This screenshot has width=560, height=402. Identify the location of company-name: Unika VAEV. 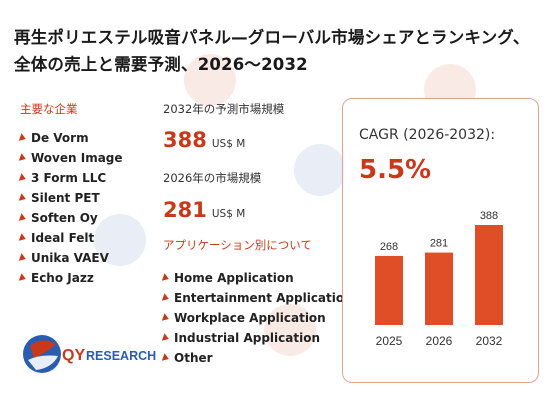
(70, 258).